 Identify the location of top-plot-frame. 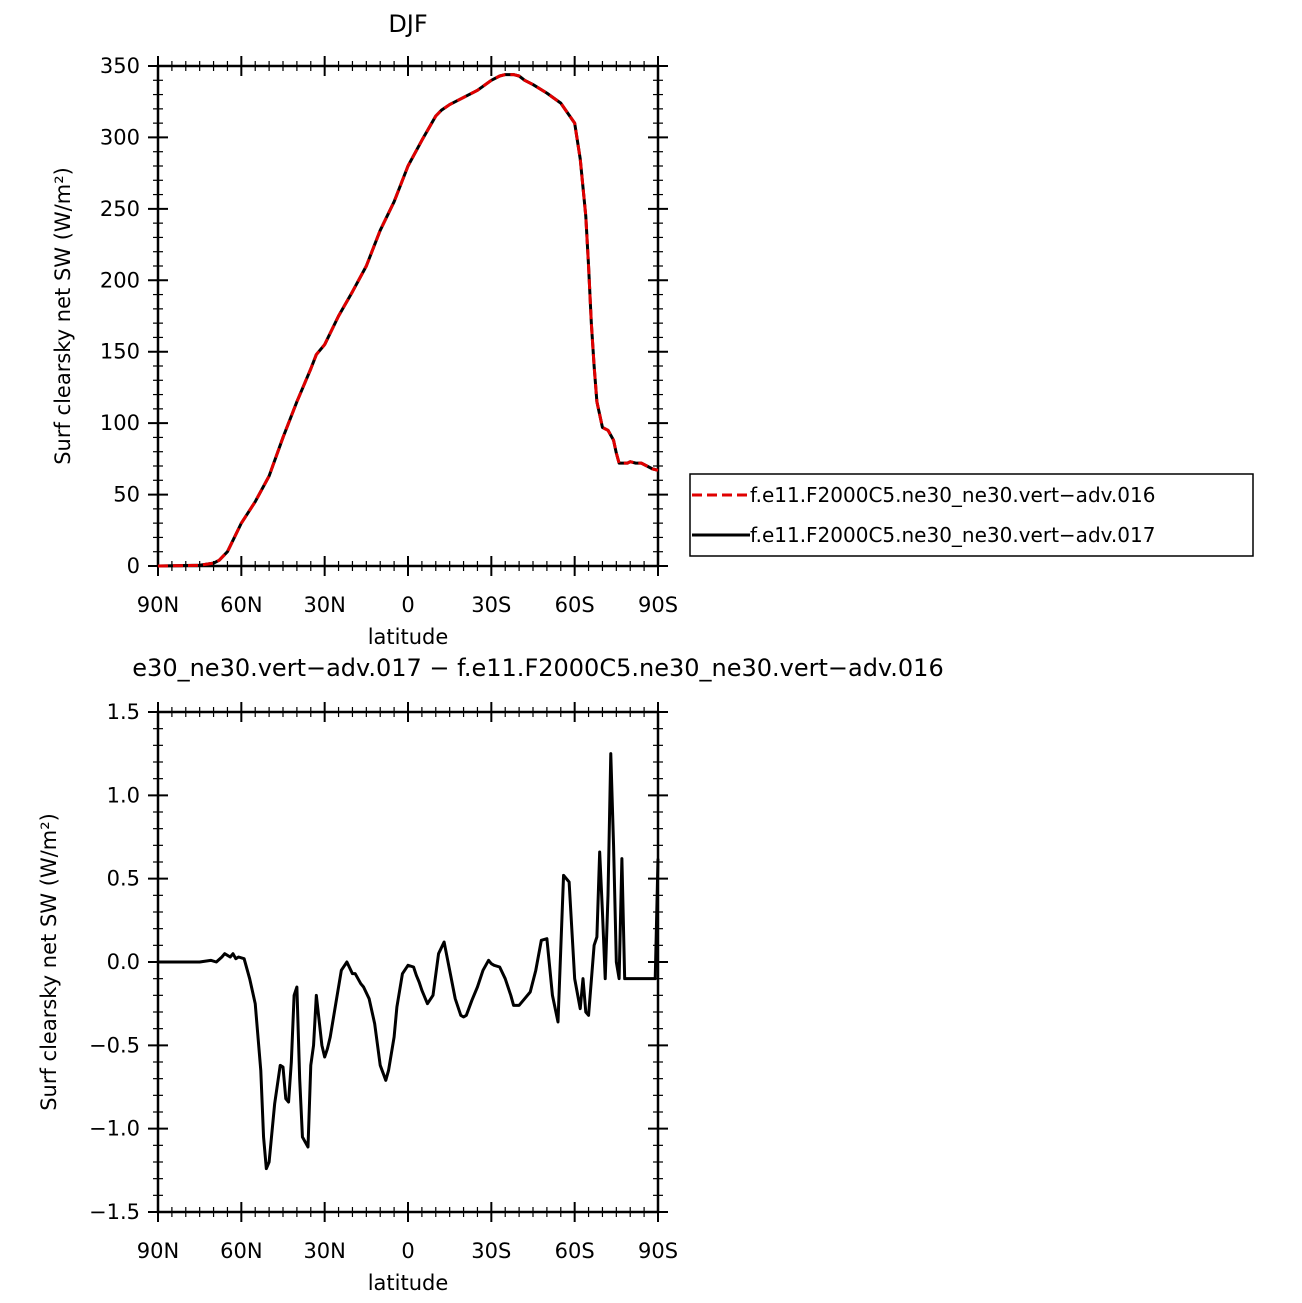
(408, 316).